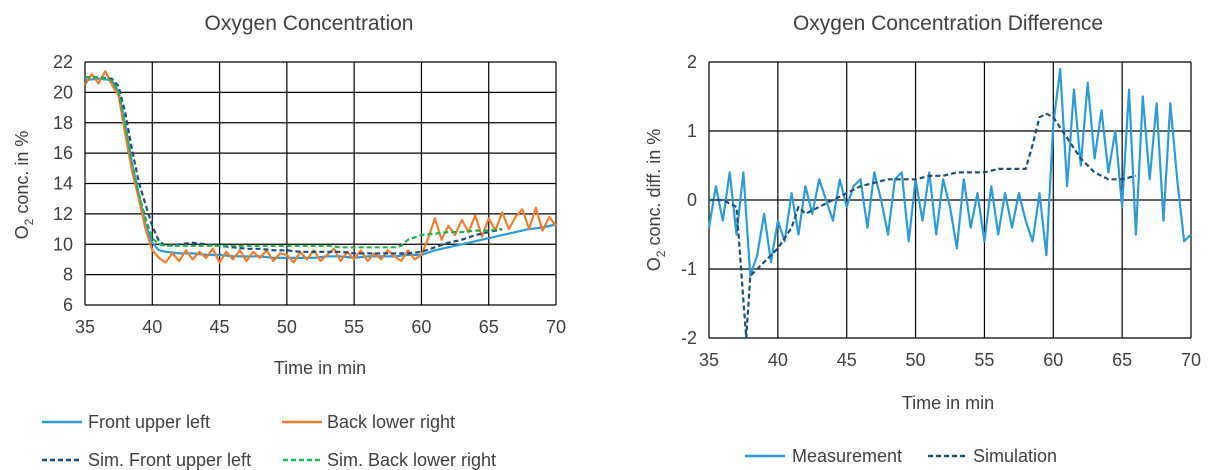  I want to click on right-chart-ylabel-main: O, so click(654, 264).